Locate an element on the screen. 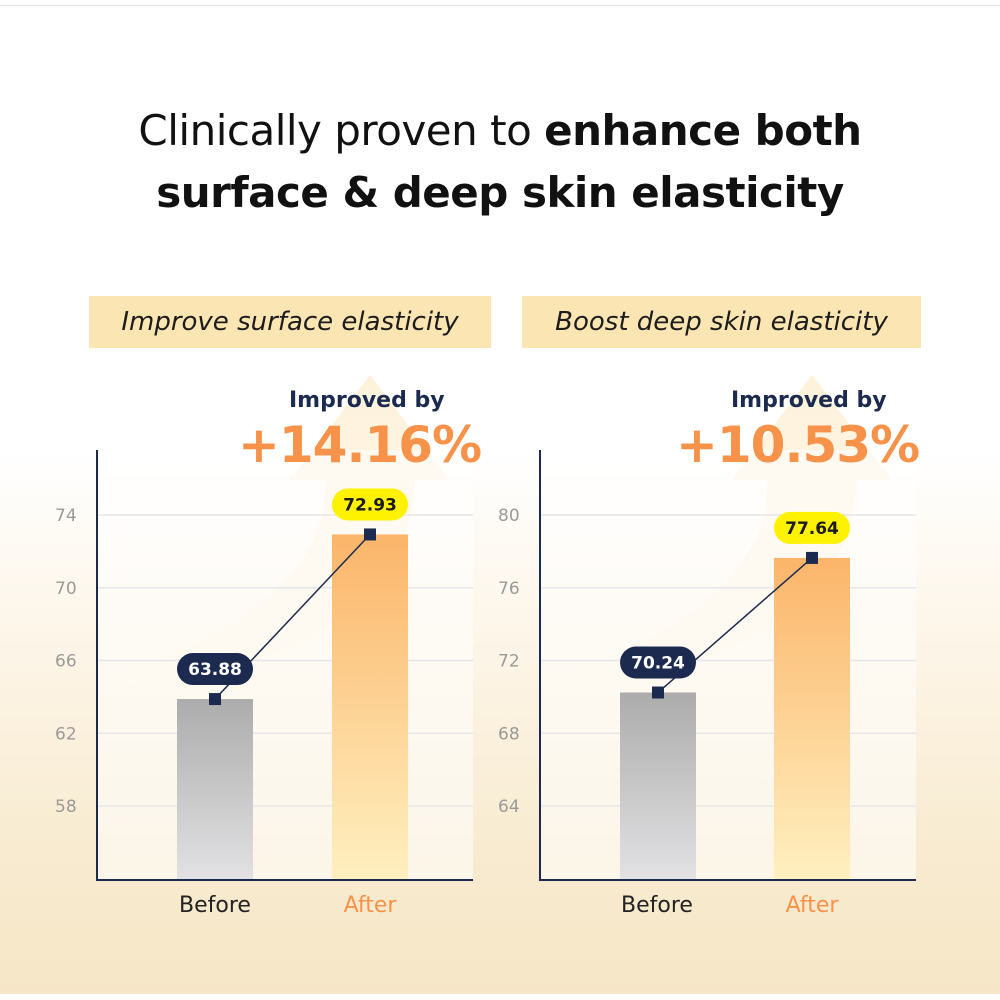 Image resolution: width=1000 pixels, height=1000 pixels. y-tick-label: 72 is located at coordinates (509, 662).